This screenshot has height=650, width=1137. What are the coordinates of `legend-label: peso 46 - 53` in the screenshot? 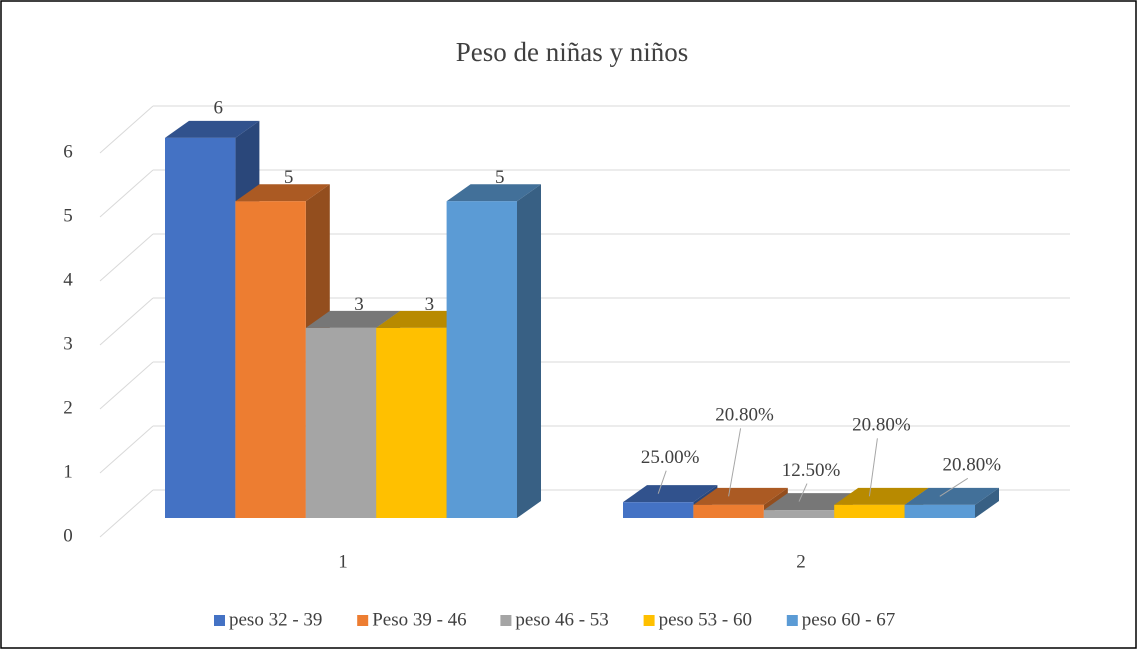 It's located at (561, 619).